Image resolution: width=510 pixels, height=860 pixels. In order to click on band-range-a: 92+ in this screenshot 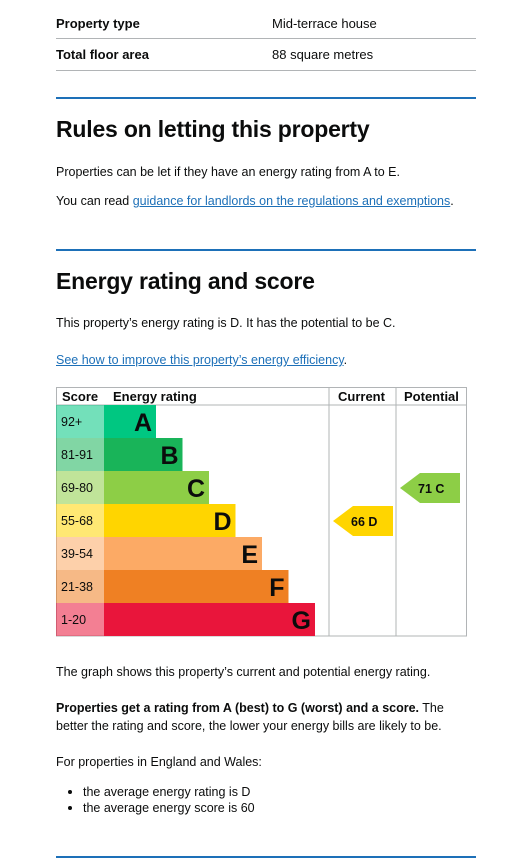, I will do `click(71, 422)`.